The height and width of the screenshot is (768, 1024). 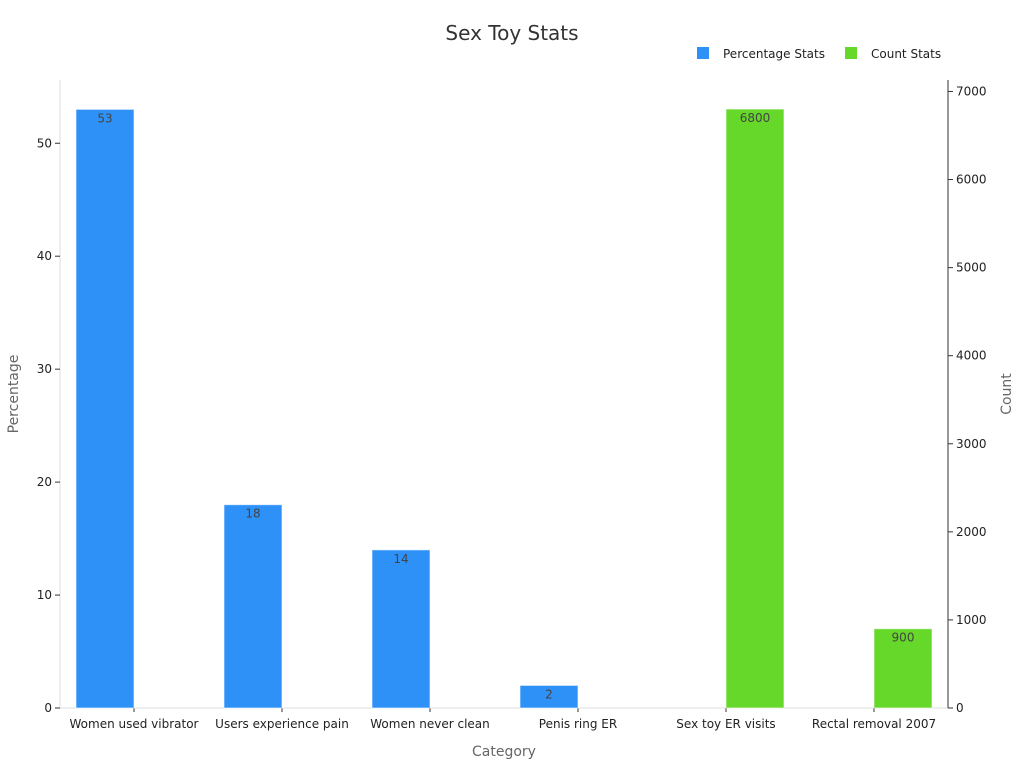 I want to click on bar-value-label: 6800, so click(x=755, y=118).